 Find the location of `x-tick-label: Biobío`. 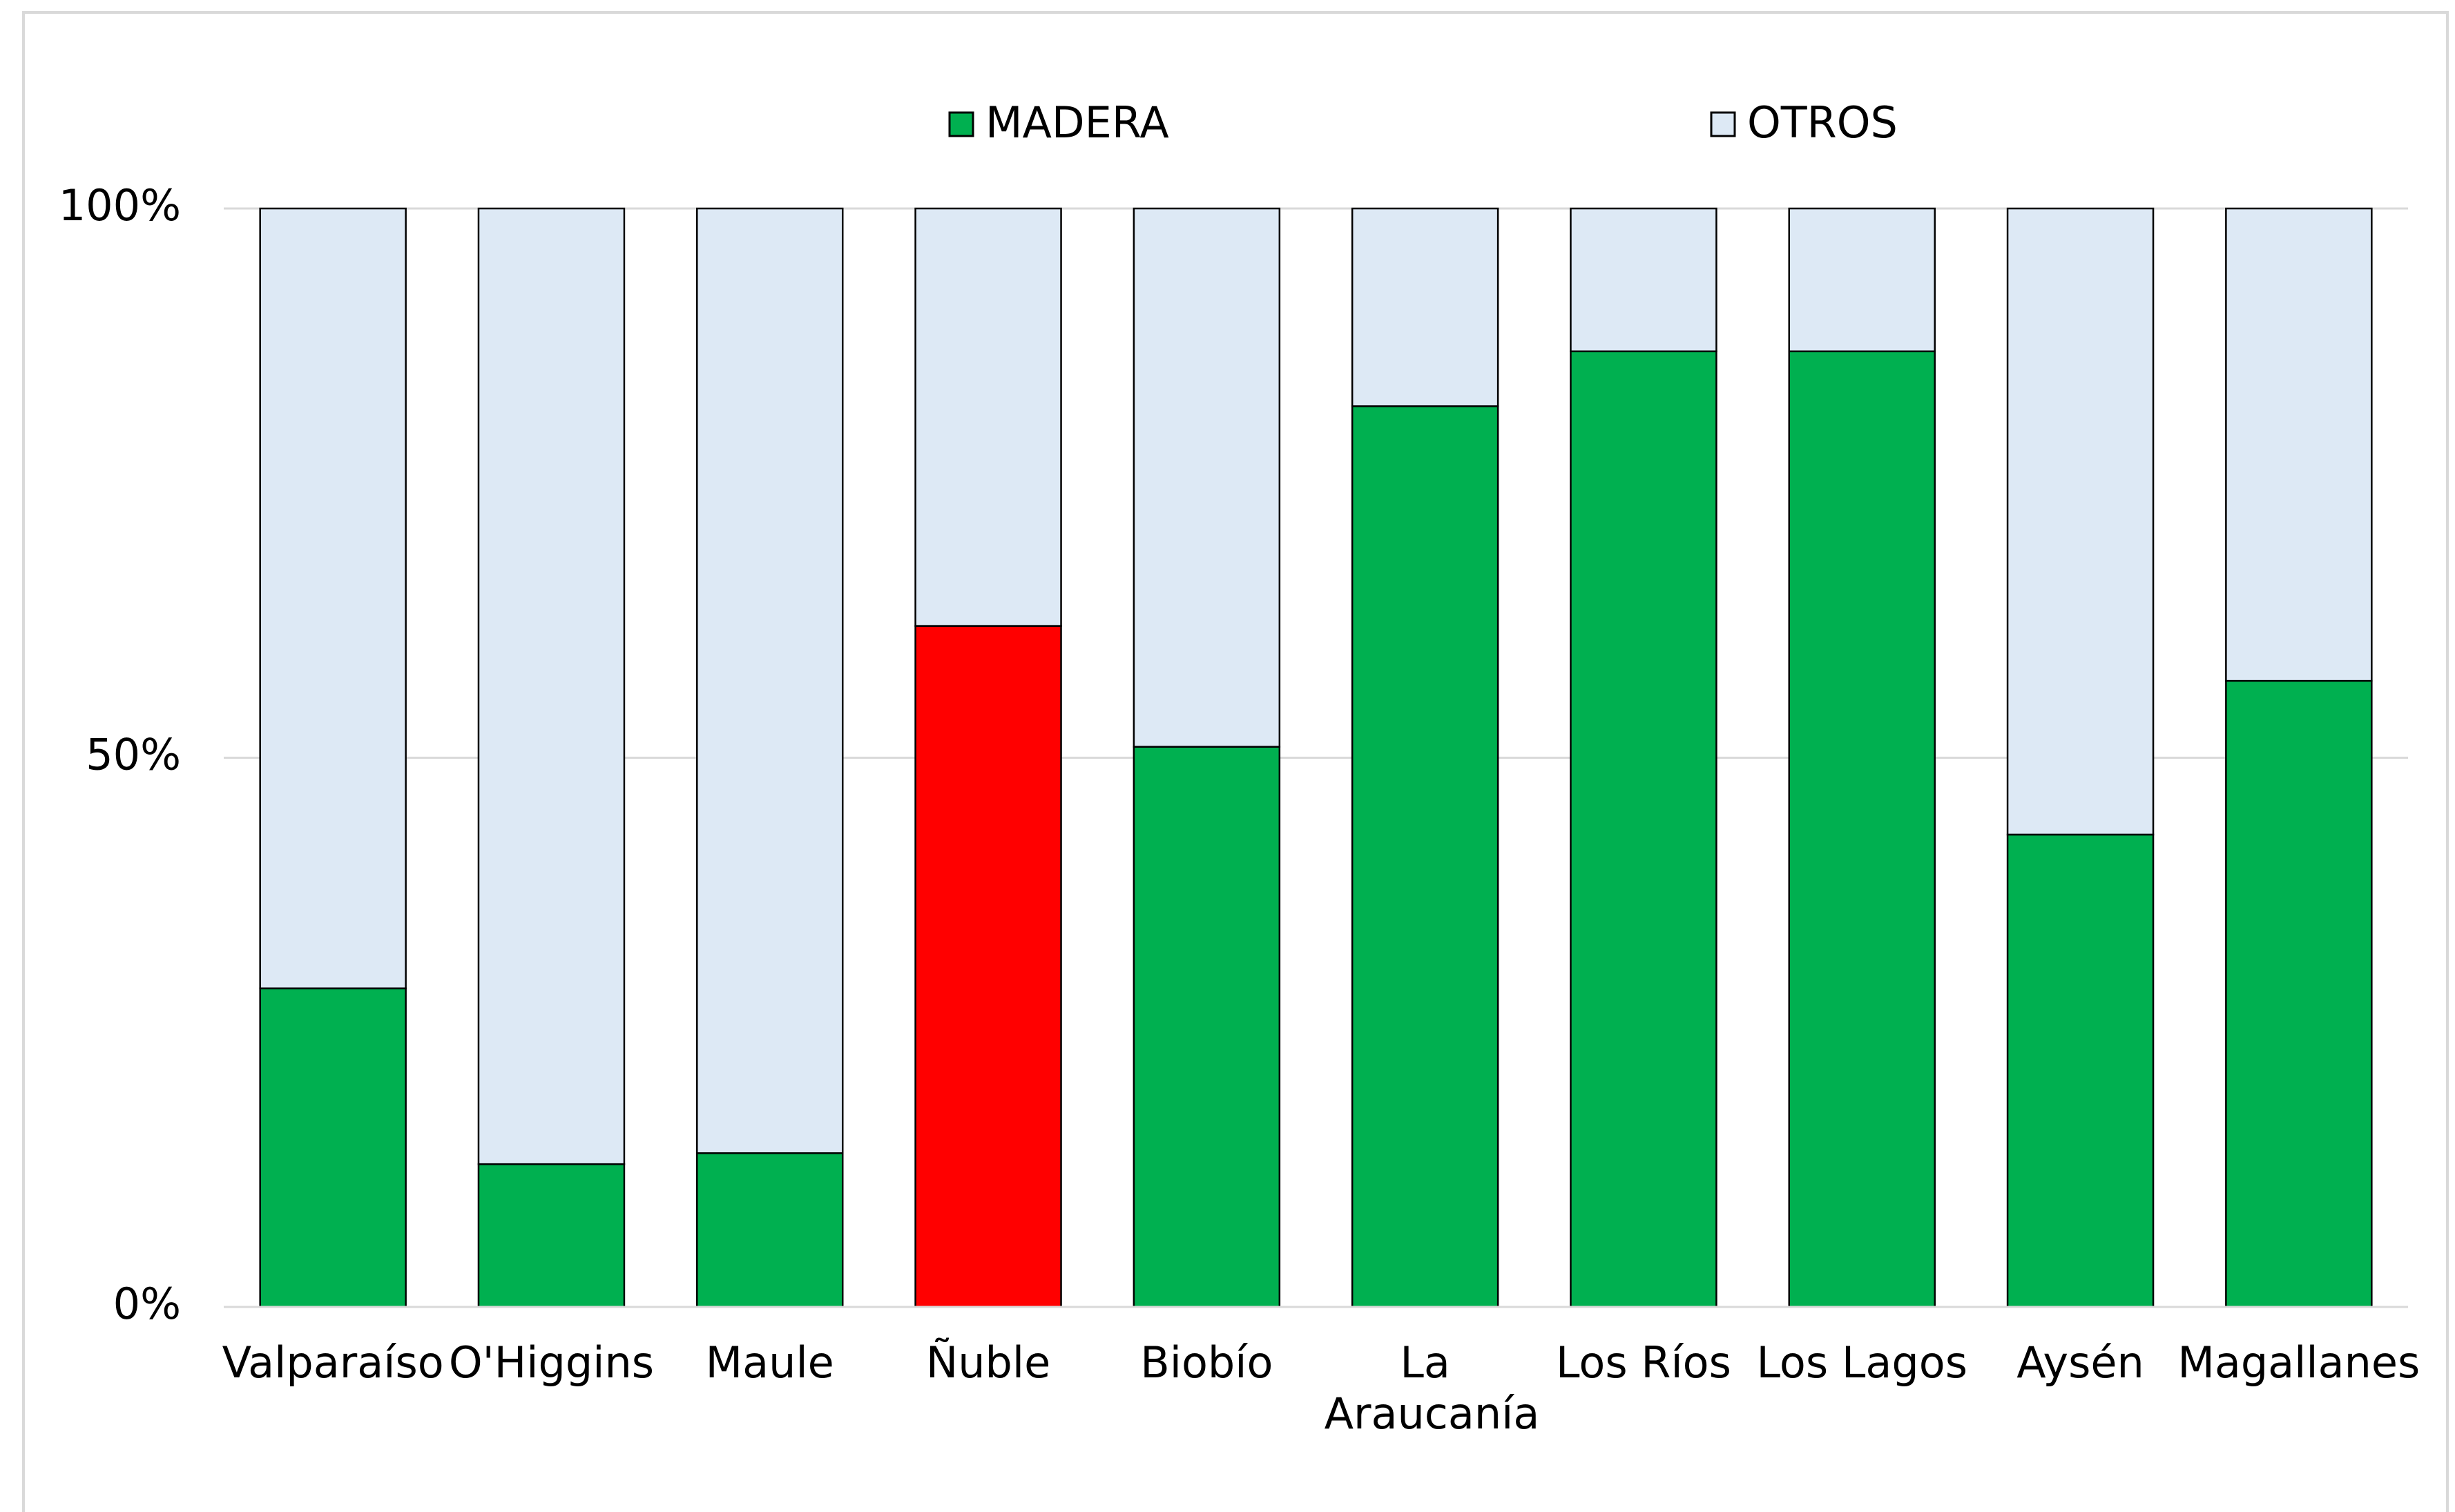

x-tick-label: Biobío is located at coordinates (1206, 1362).